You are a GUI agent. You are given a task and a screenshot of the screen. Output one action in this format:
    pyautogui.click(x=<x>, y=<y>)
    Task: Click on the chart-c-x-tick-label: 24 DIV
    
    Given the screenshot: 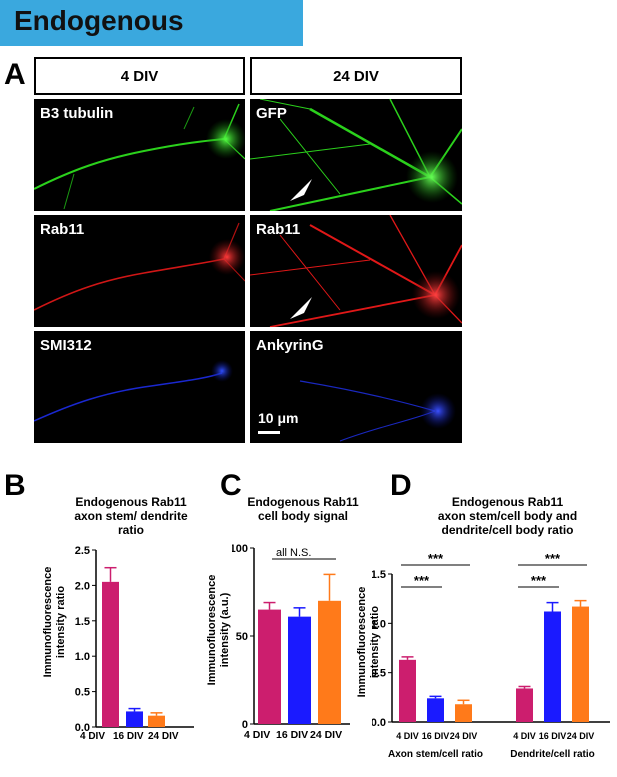 What is the action you would take?
    pyautogui.click(x=326, y=735)
    